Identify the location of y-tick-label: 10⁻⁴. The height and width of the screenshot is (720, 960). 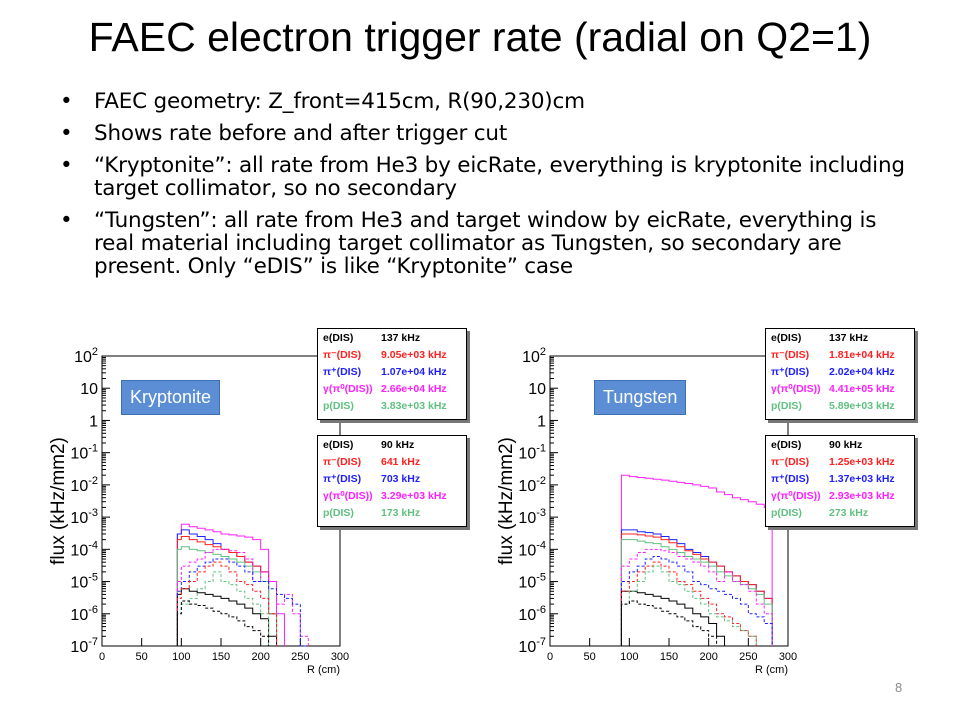
(84, 549).